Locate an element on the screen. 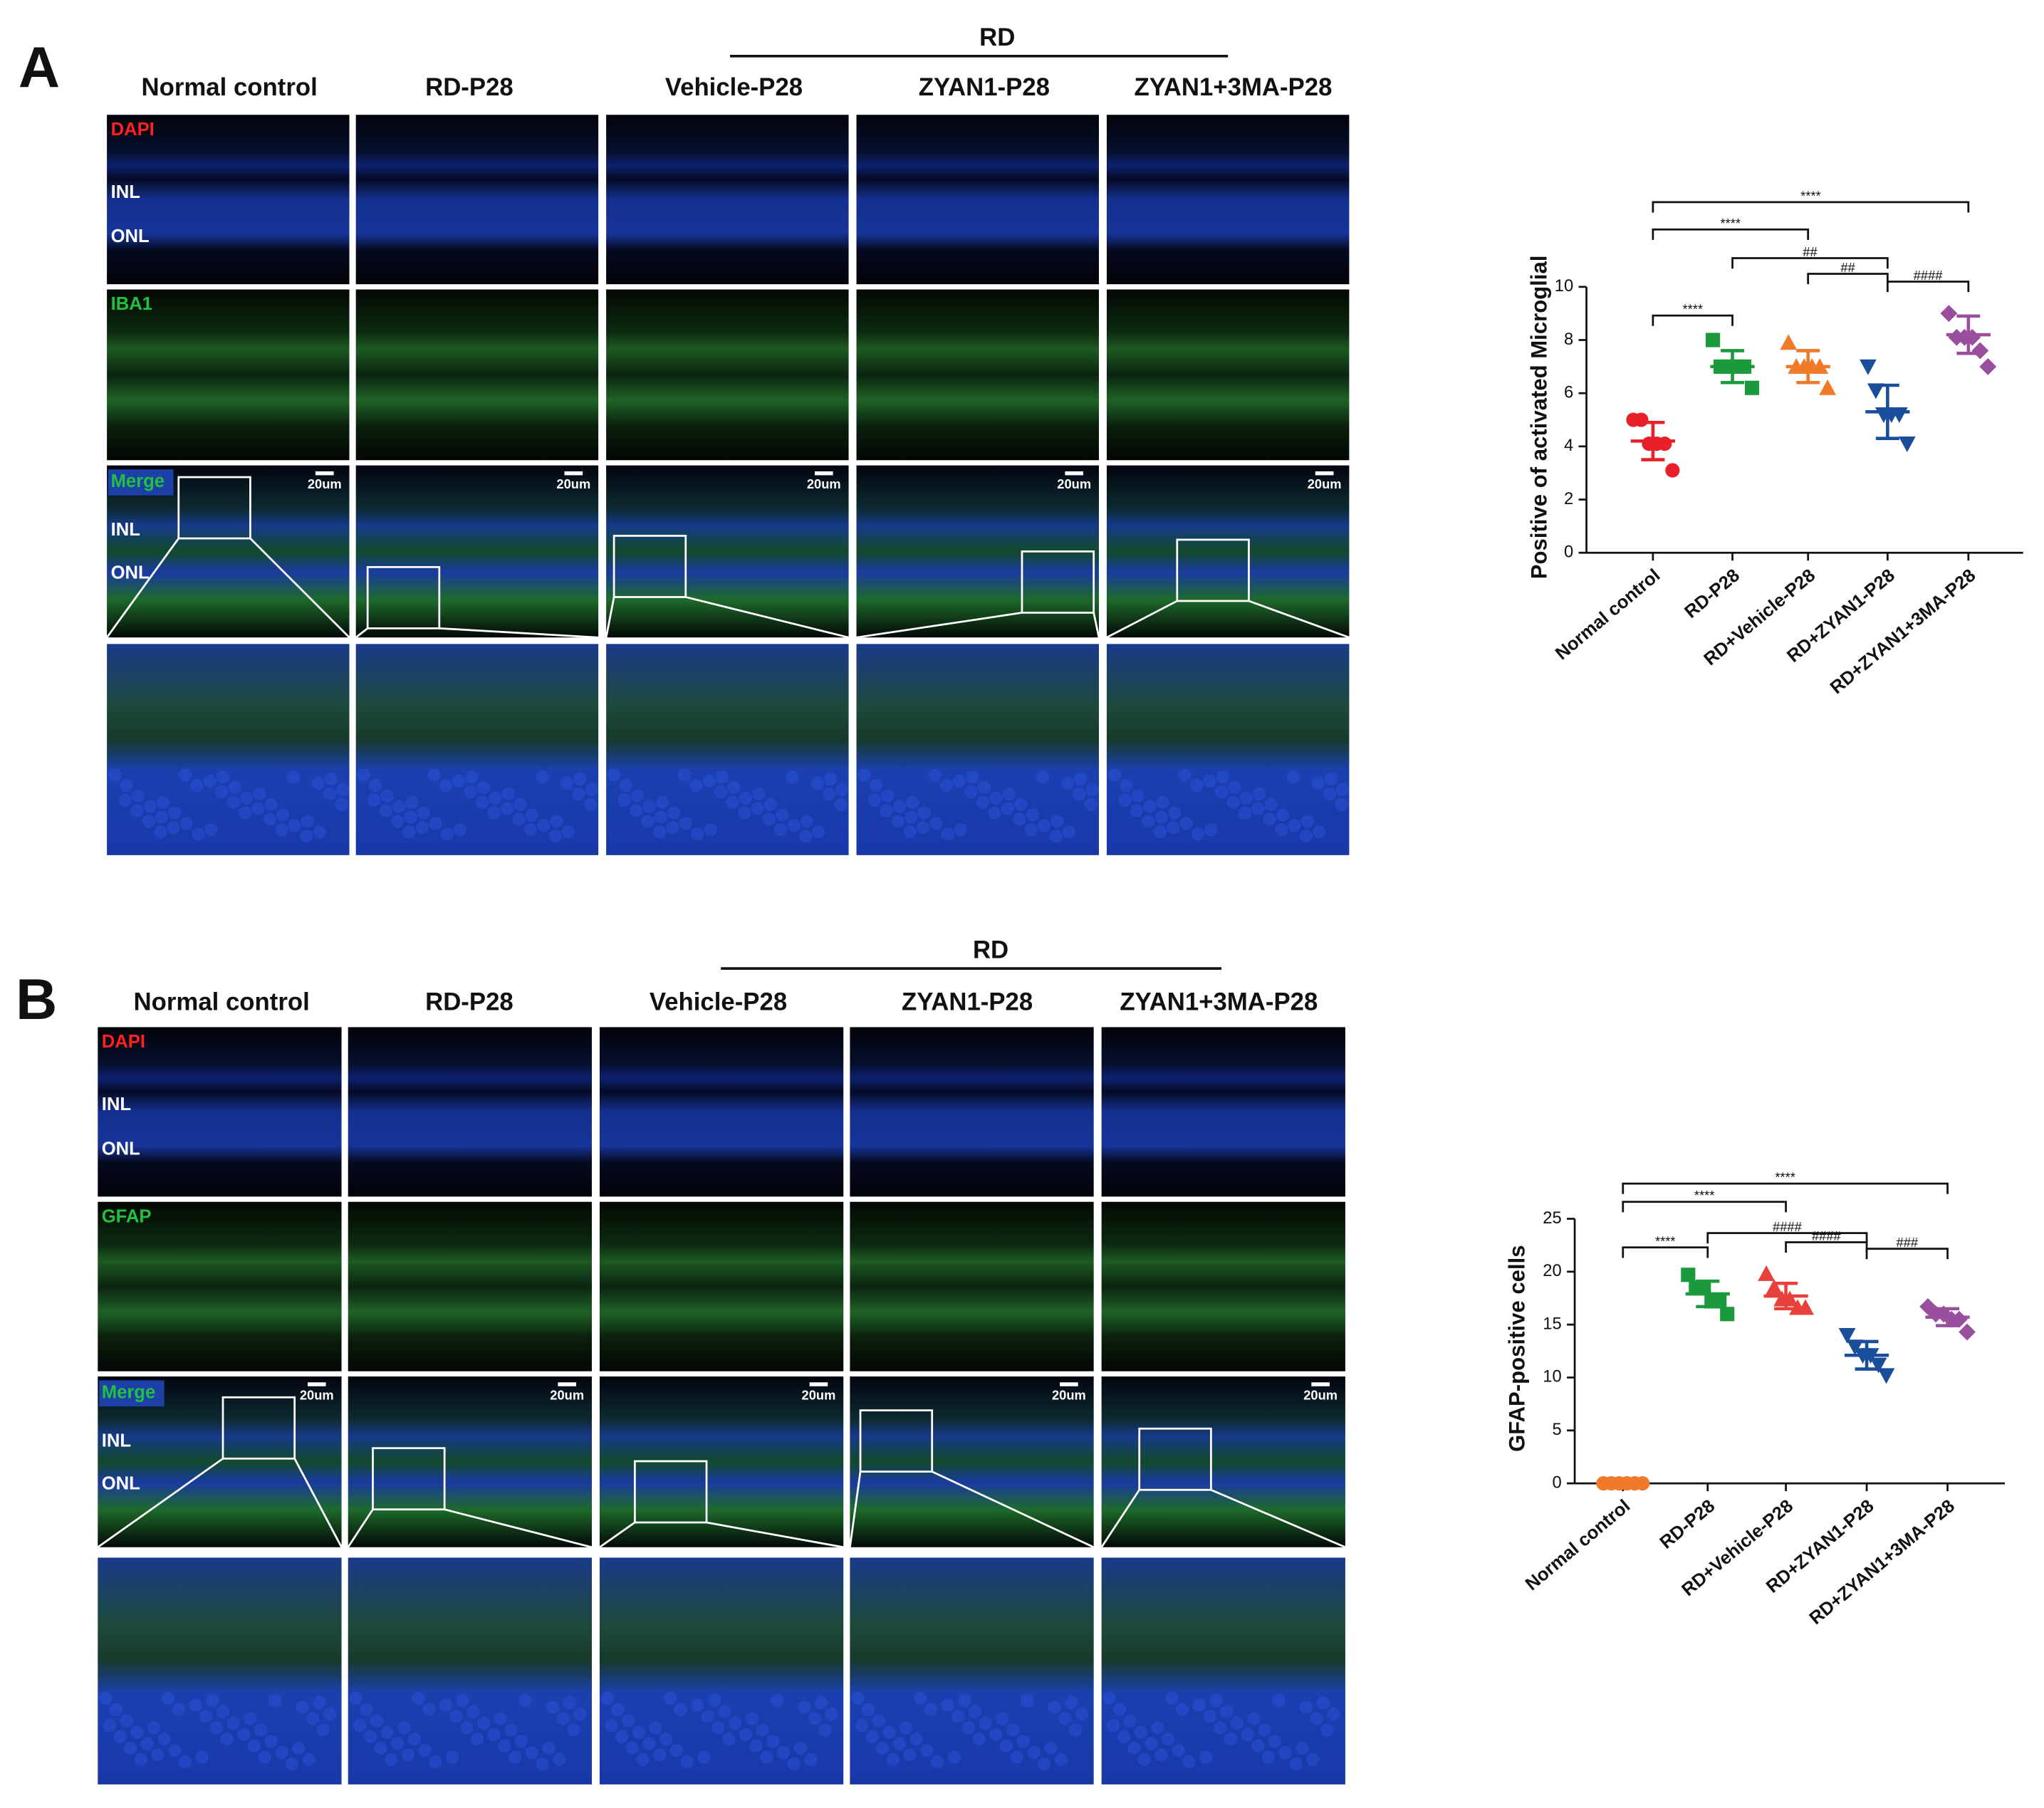  significance-label: **** is located at coordinates (1731, 223).